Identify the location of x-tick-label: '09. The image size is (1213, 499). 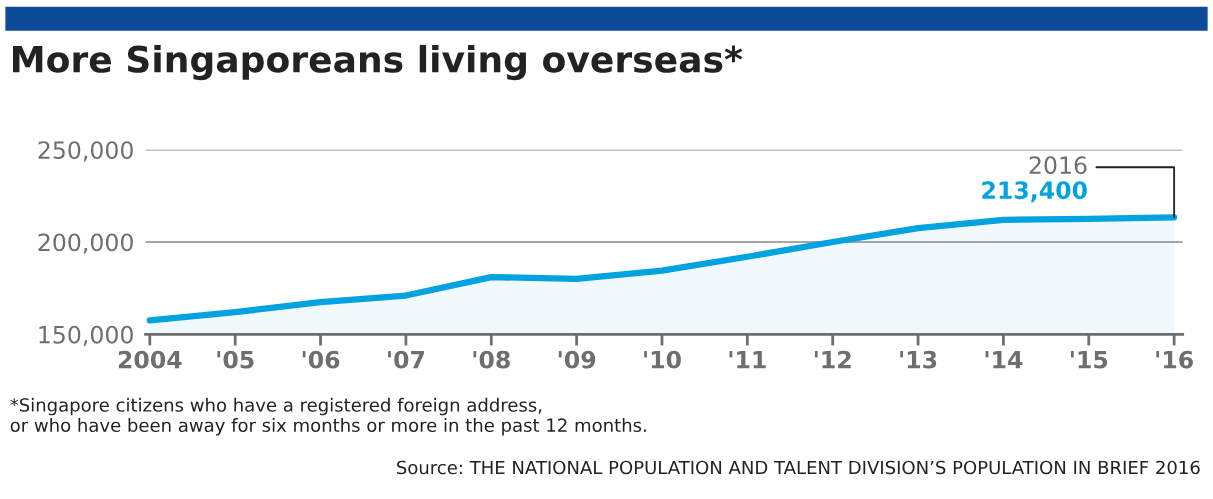
(577, 359).